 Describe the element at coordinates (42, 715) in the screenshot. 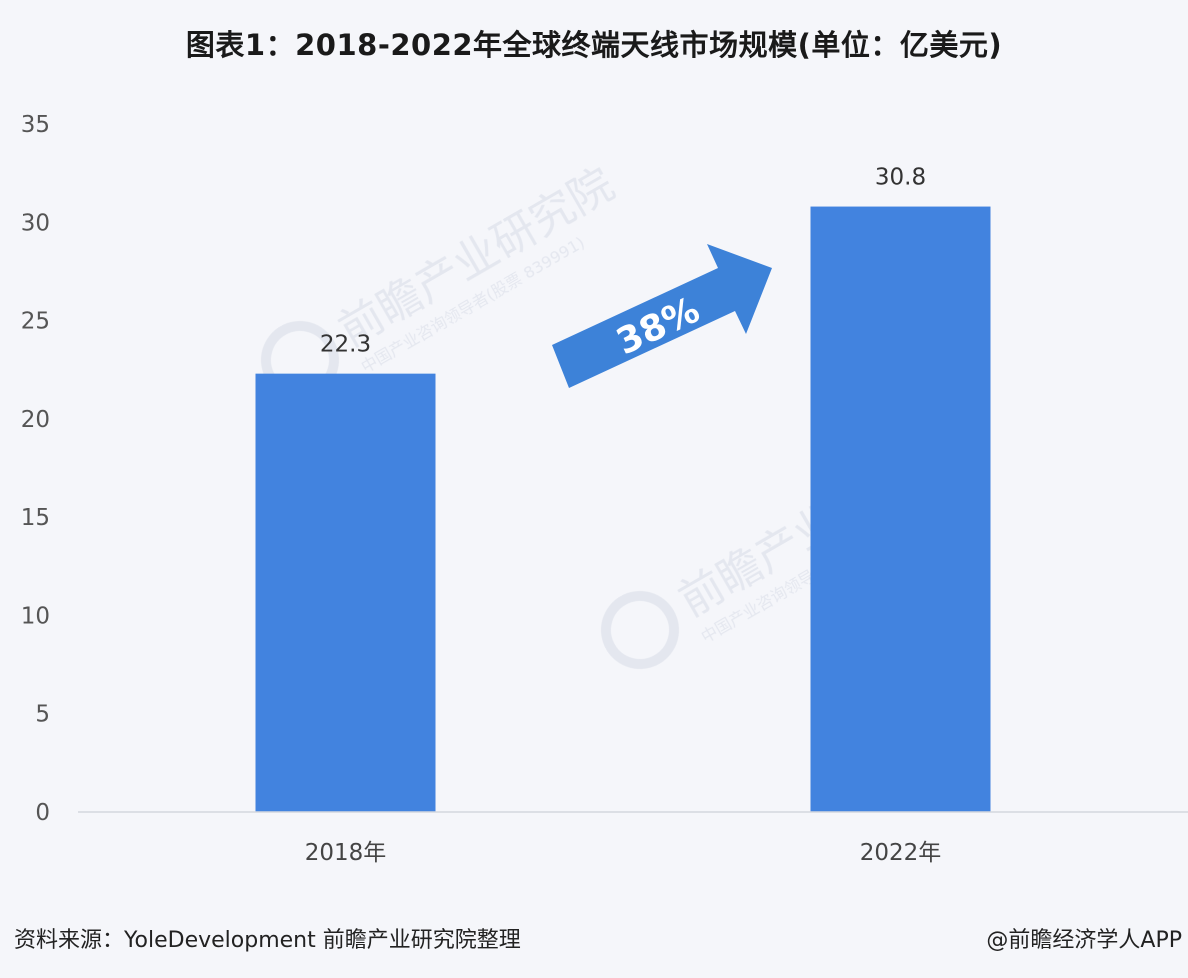

I see `y-tick-label: 5` at that location.